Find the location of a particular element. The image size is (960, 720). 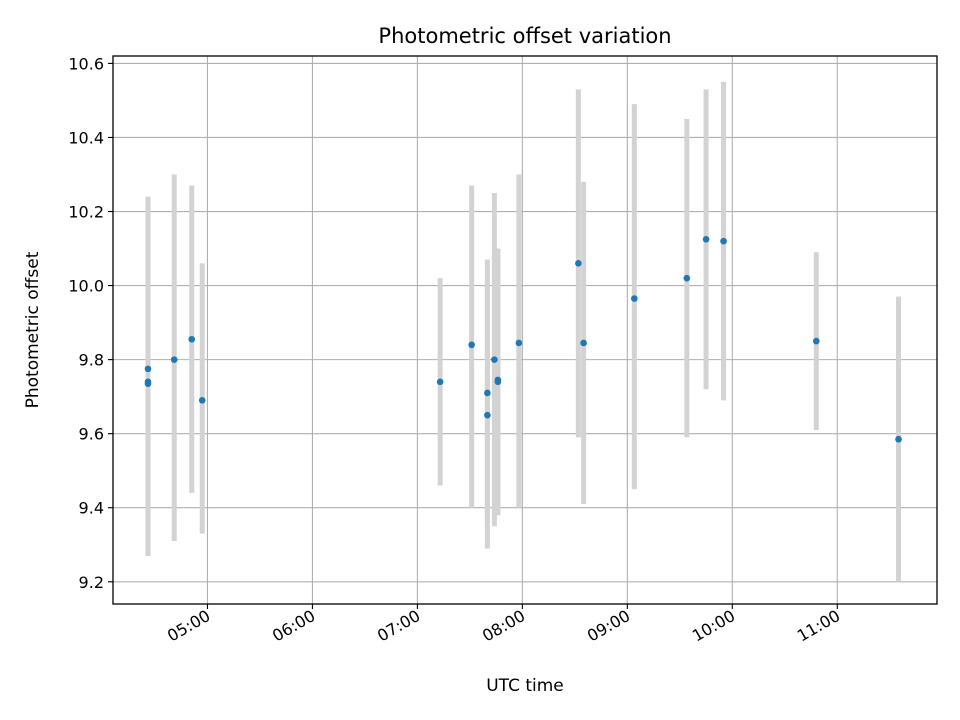

y-tick-label: 10.4 is located at coordinates (86, 137).